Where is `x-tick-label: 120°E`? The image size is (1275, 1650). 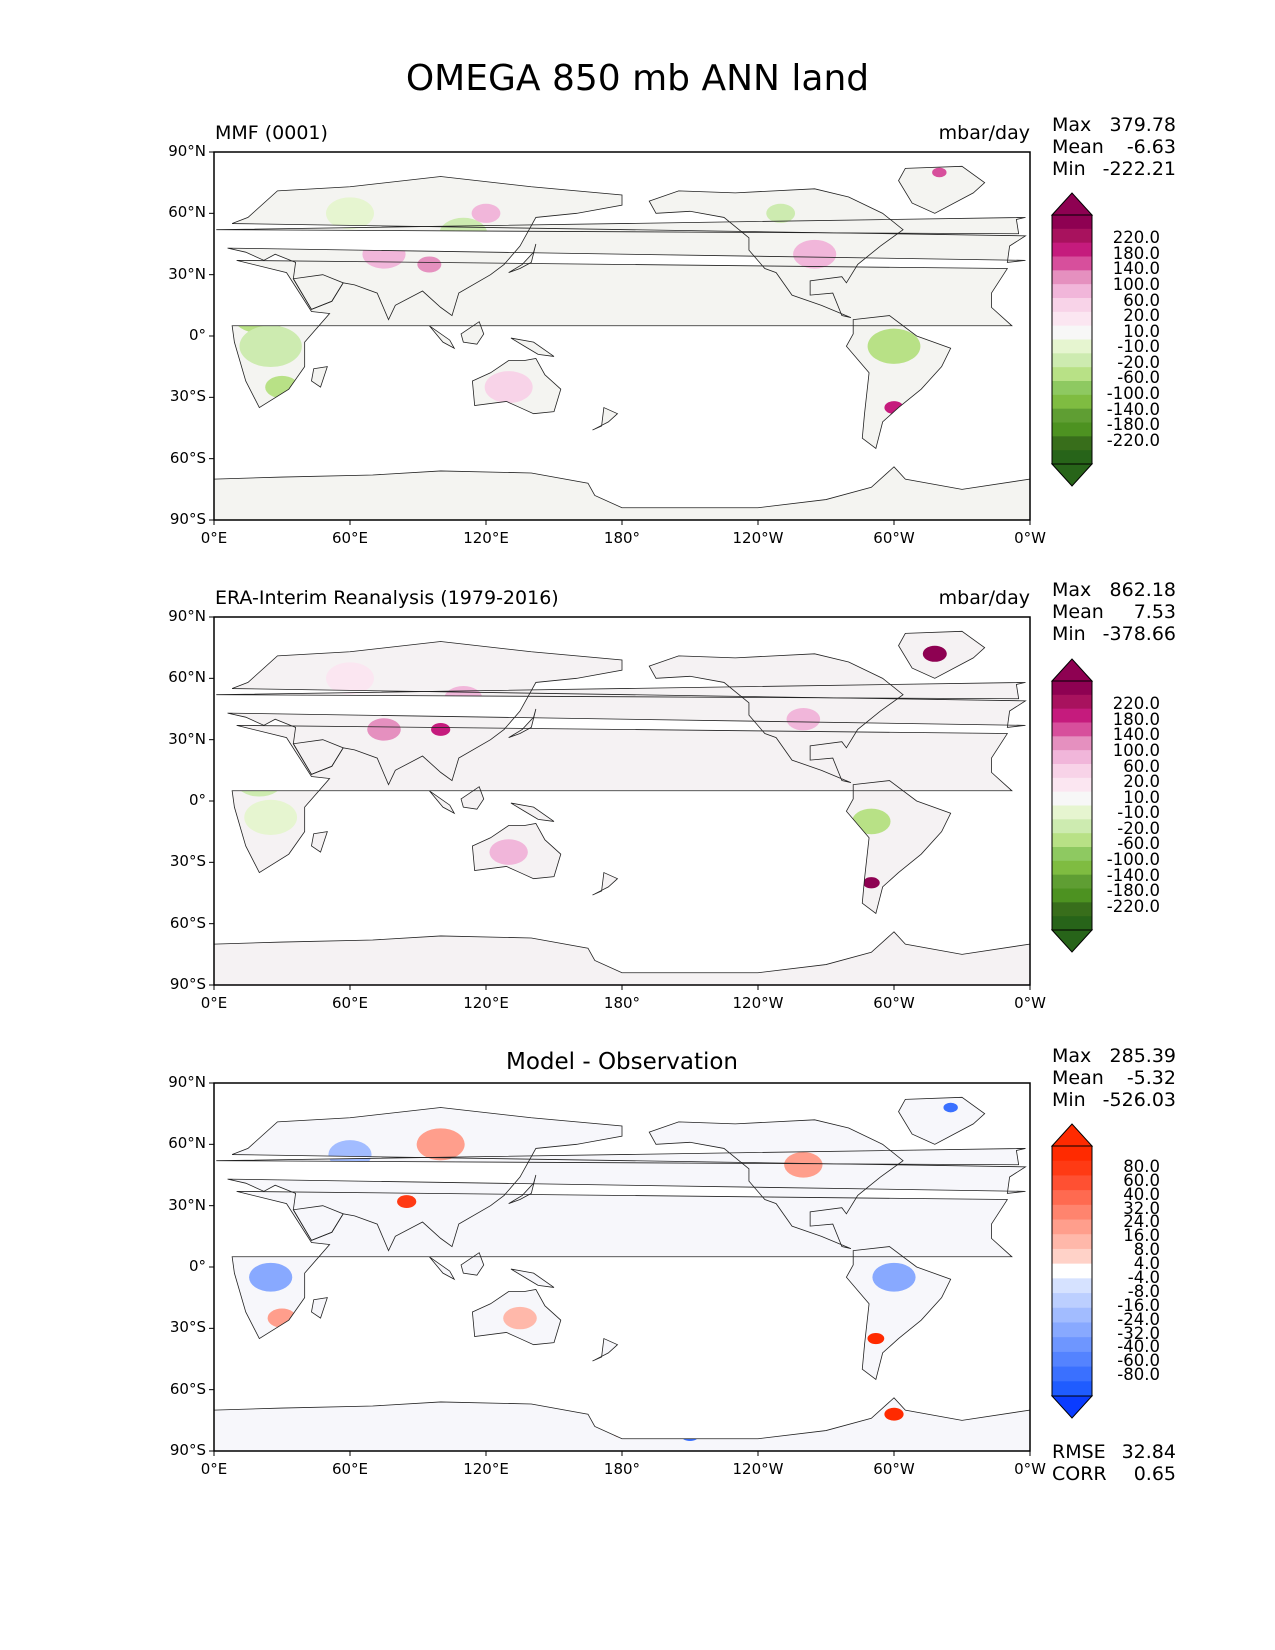 x-tick-label: 120°E is located at coordinates (486, 538).